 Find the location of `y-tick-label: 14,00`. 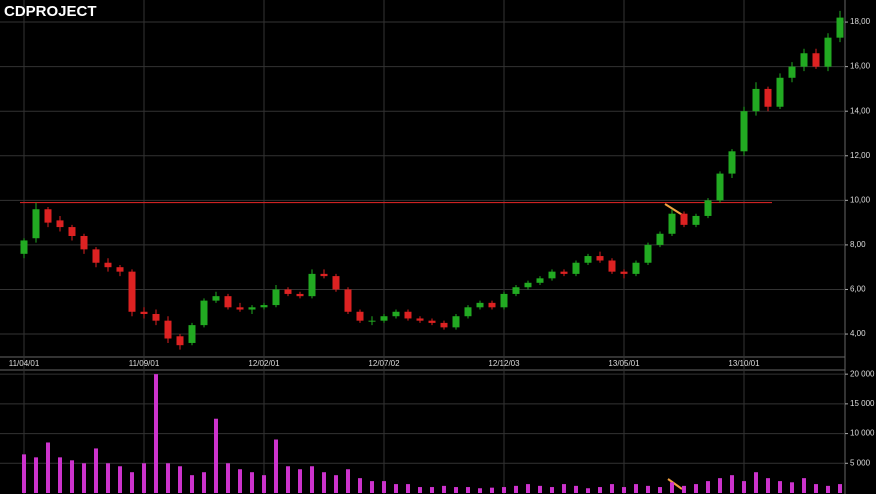

y-tick-label: 14,00 is located at coordinates (860, 110).